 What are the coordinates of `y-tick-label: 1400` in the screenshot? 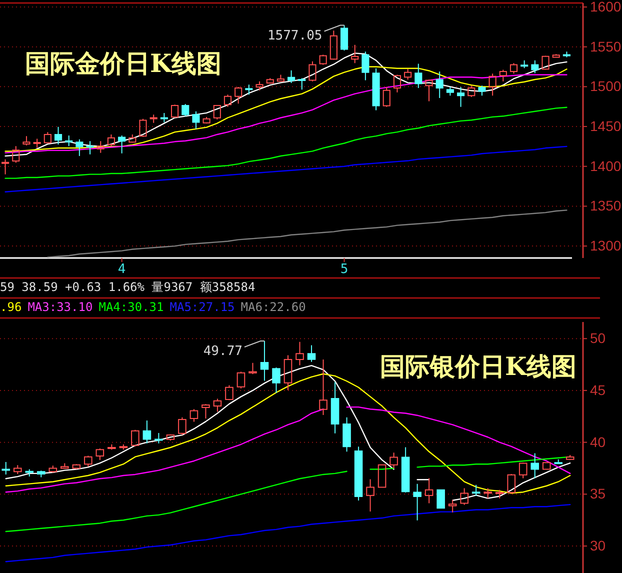 It's located at (606, 166).